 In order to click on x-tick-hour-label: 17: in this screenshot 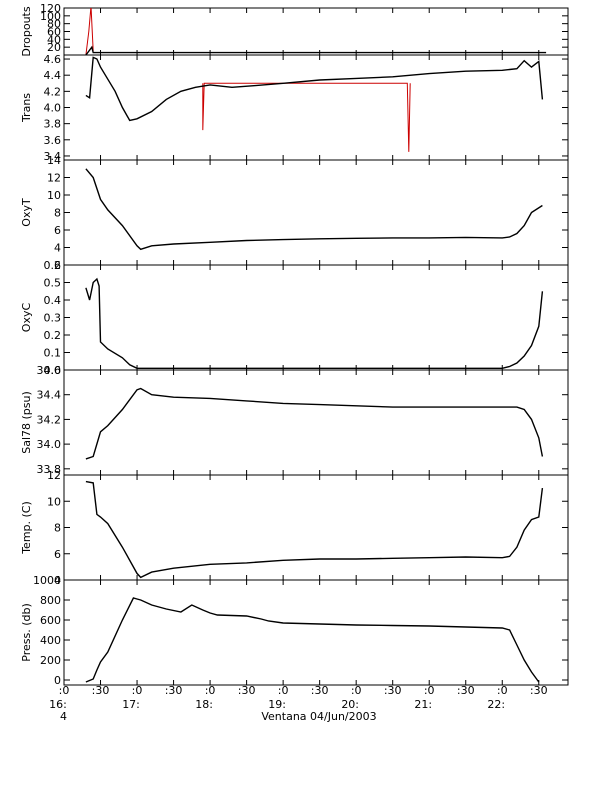, I will do `click(131, 704)`.